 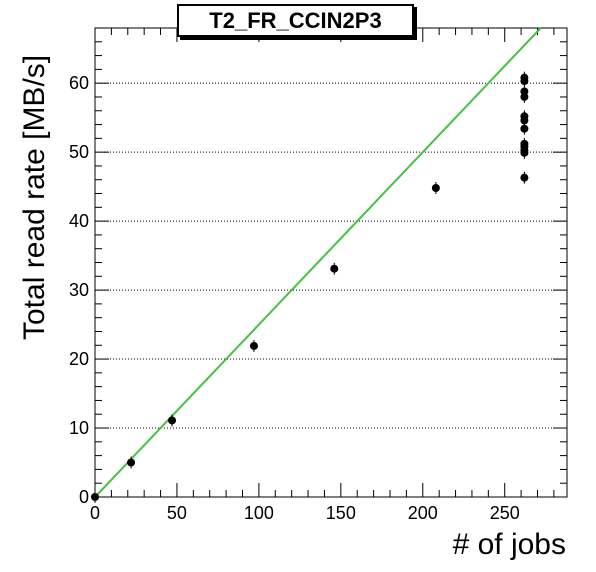 I want to click on x-tick-label: 50, so click(x=177, y=513).